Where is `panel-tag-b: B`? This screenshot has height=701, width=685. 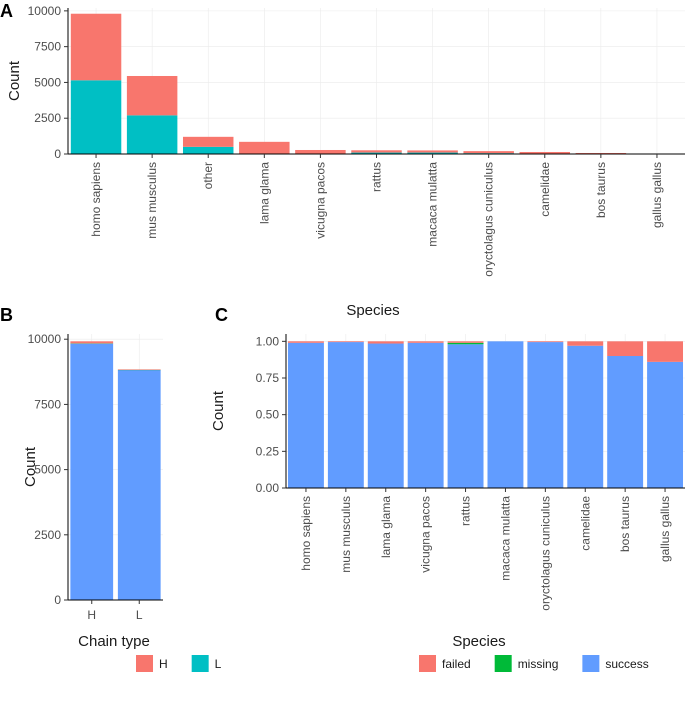 panel-tag-b: B is located at coordinates (6, 315).